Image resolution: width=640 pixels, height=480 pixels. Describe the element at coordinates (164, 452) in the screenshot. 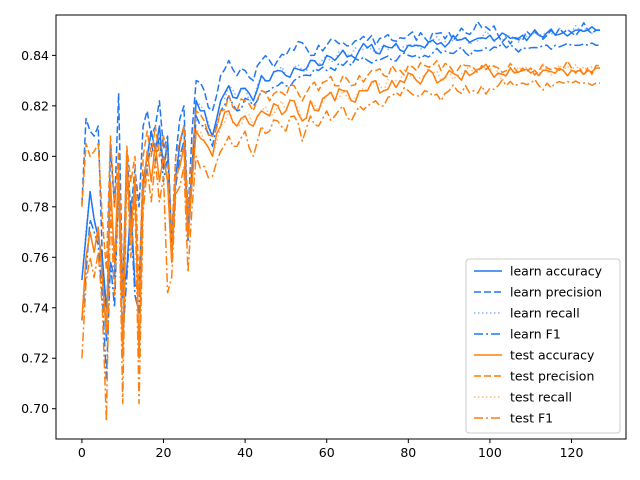

I see `x-tick-label: 20` at that location.